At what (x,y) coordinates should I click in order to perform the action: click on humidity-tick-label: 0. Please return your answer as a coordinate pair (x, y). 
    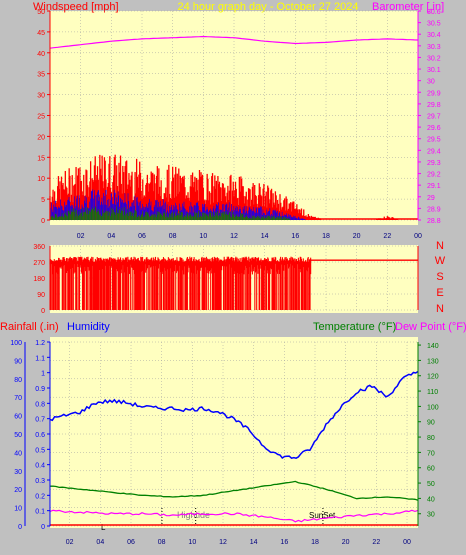
    Looking at the image, I should click on (20, 527).